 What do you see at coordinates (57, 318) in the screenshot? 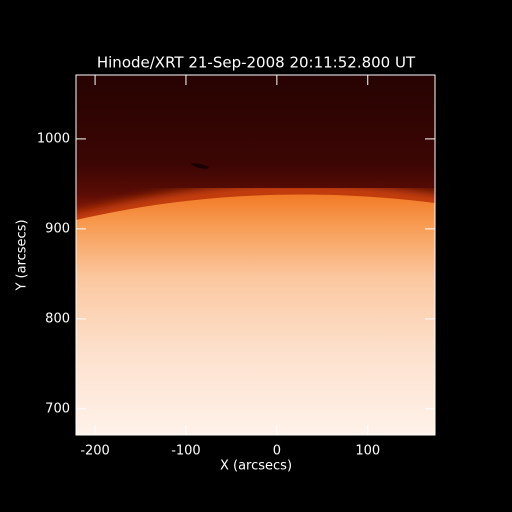
I see `y-tick-label: 800` at bounding box center [57, 318].